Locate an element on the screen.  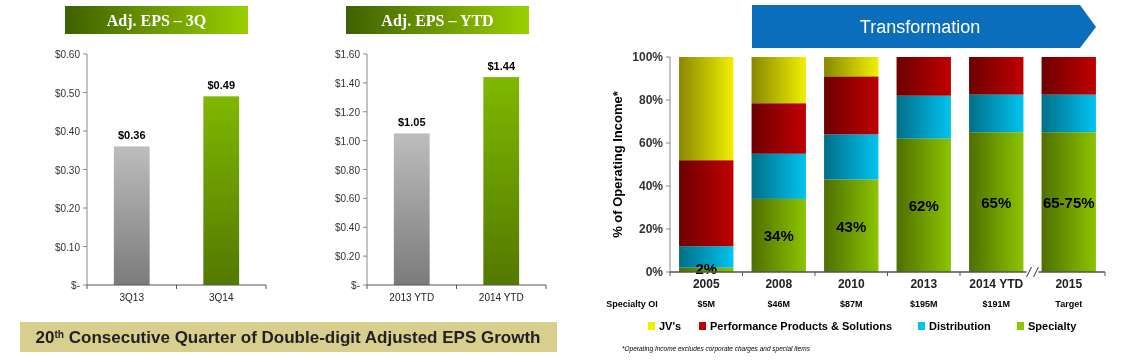
data-label: 62% is located at coordinates (923, 206).